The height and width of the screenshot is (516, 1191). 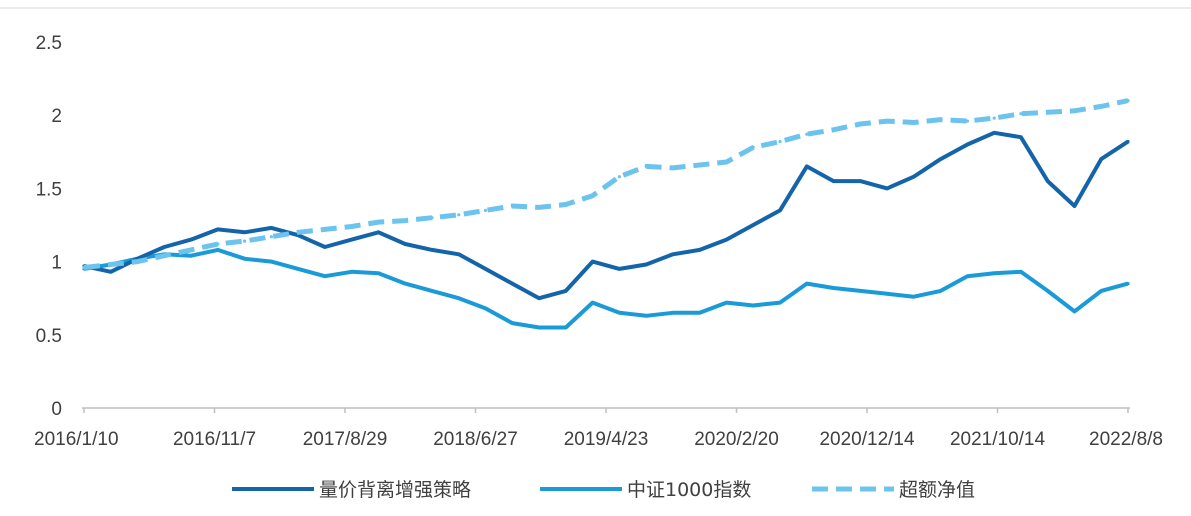 I want to click on y-tick-label: 1.5, so click(x=49, y=189).